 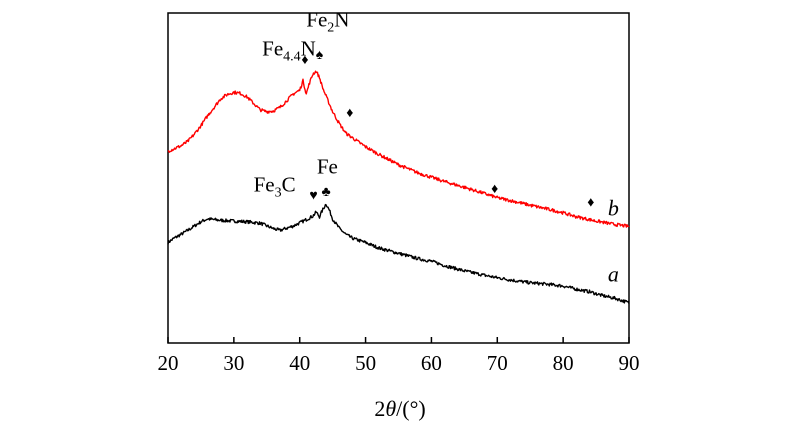 I want to click on curve-label-b: b, so click(x=613, y=208).